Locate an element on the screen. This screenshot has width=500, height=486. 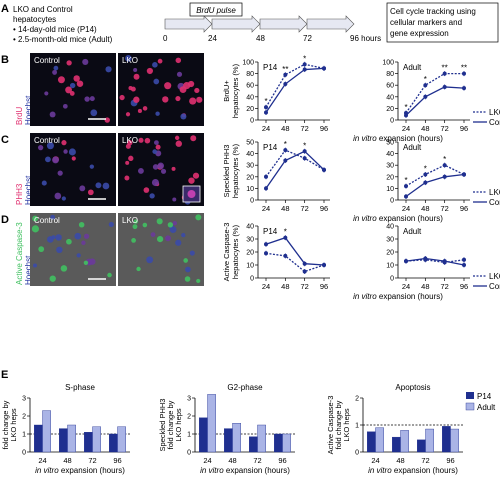
y-axis-label-line: LKO heps is located at coordinates (13, 425).